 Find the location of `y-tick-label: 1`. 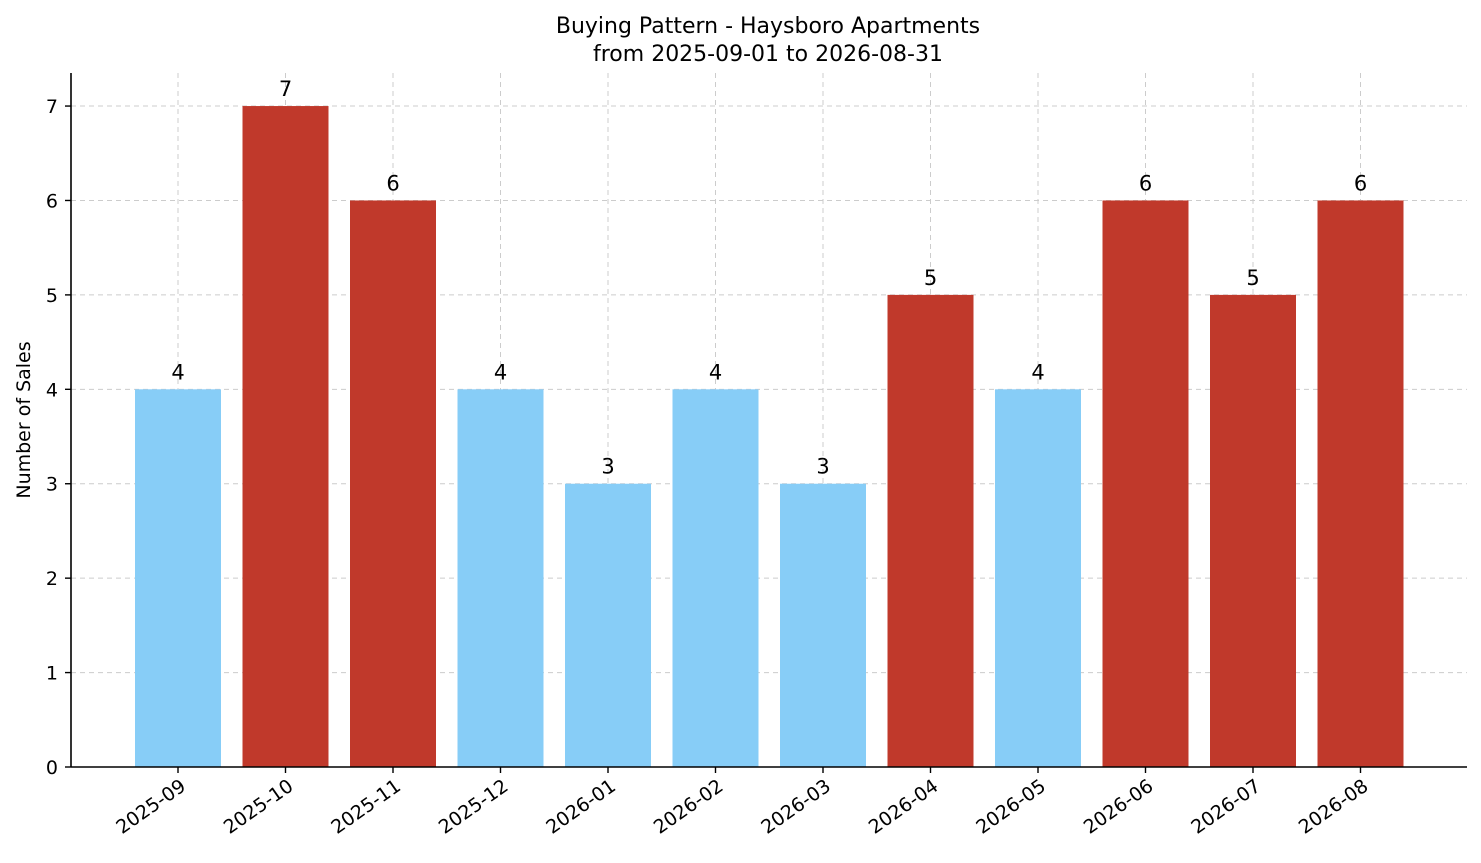

y-tick-label: 1 is located at coordinates (52, 674).